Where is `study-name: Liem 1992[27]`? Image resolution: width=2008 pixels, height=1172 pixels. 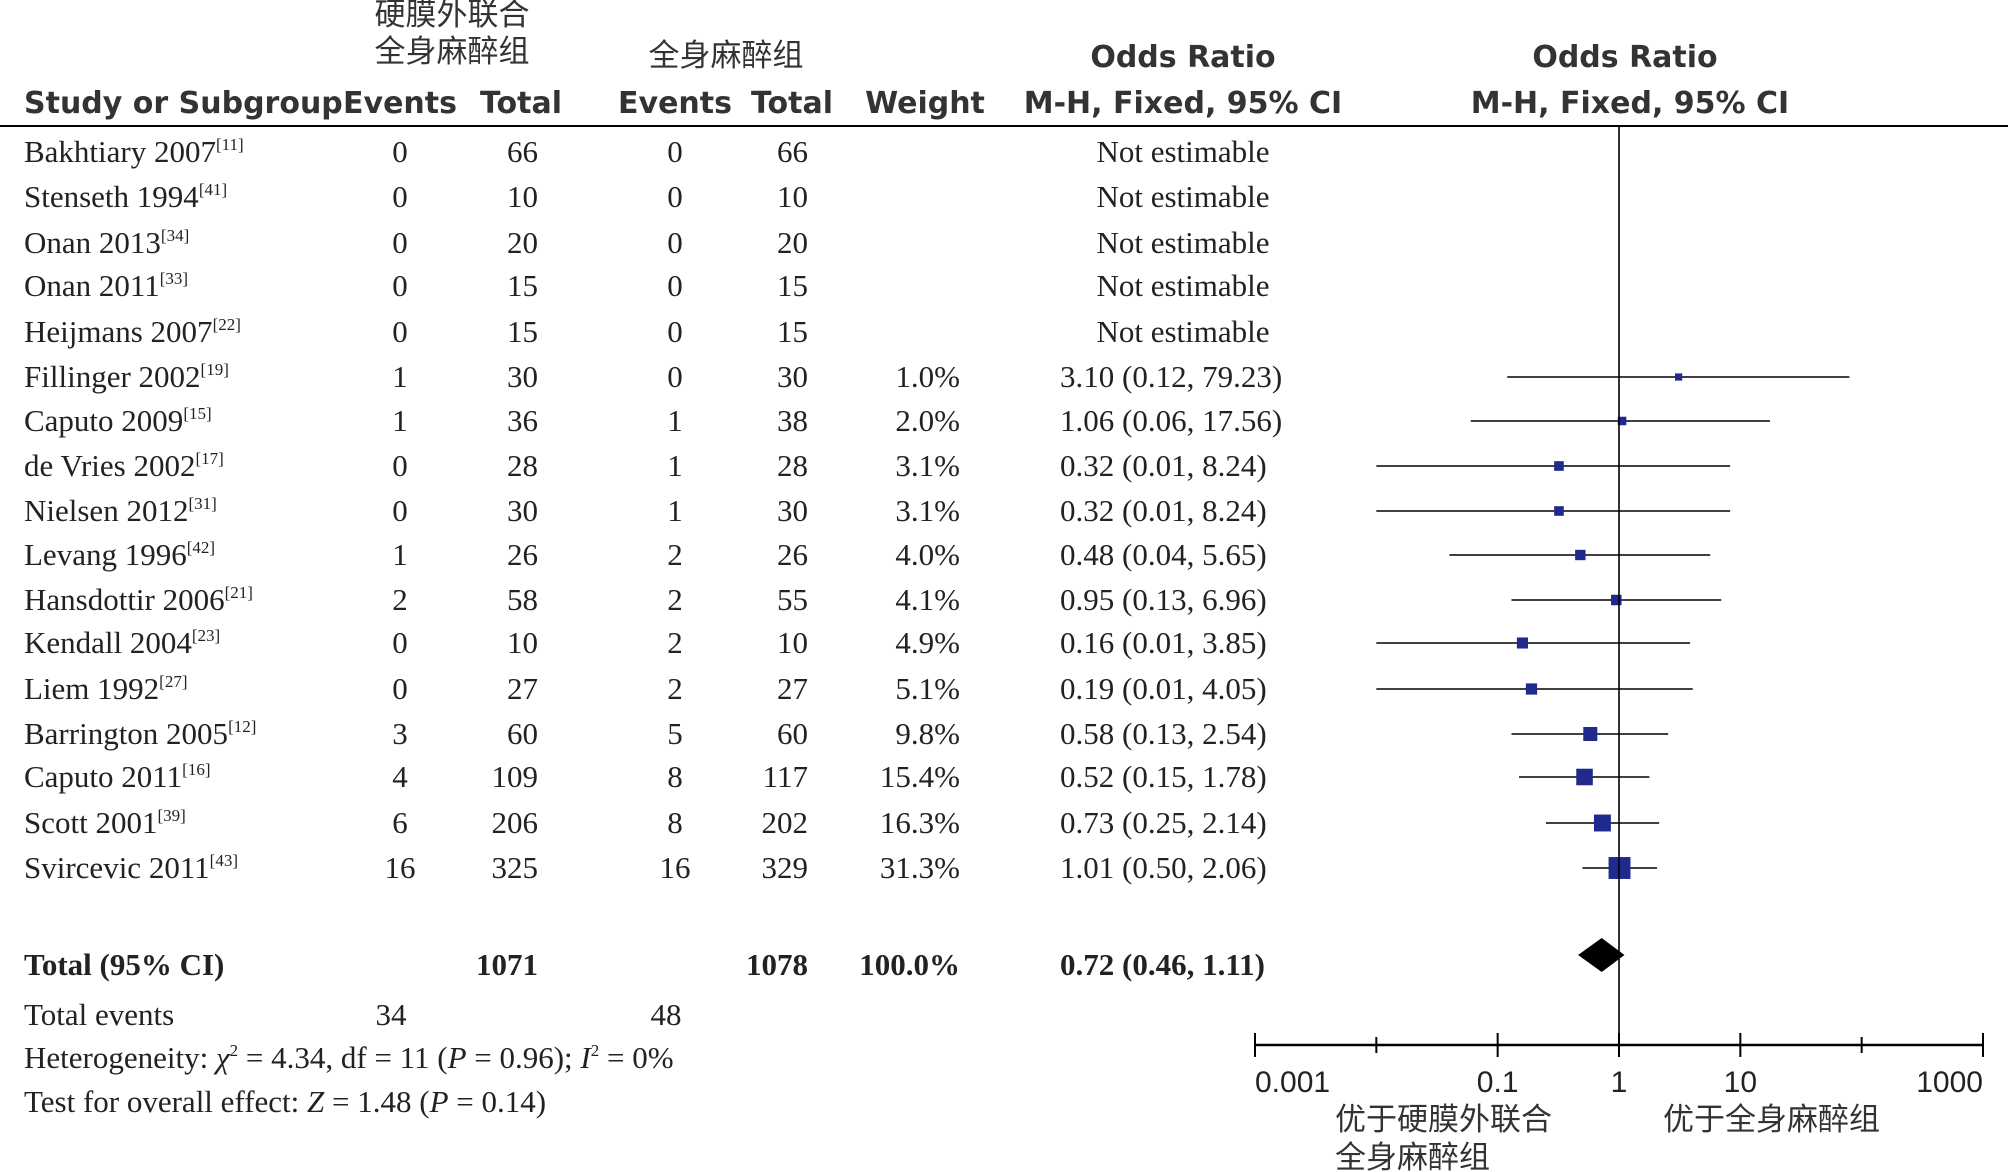
study-name: Liem 1992[27] is located at coordinates (106, 688).